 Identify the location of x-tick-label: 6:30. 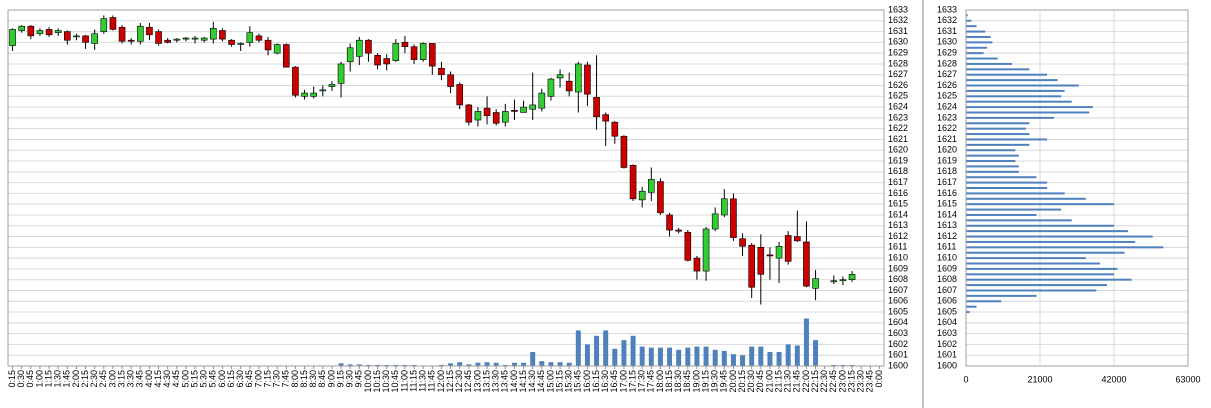
(240, 379).